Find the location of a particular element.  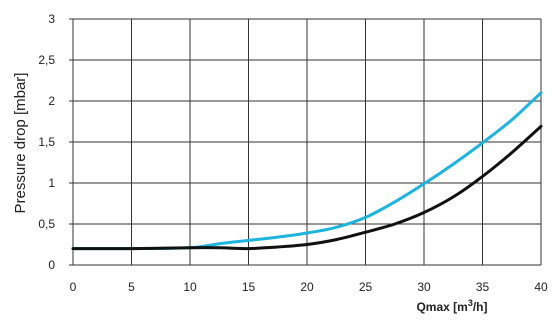

y-tick-label: 1,5 is located at coordinates (46, 142).